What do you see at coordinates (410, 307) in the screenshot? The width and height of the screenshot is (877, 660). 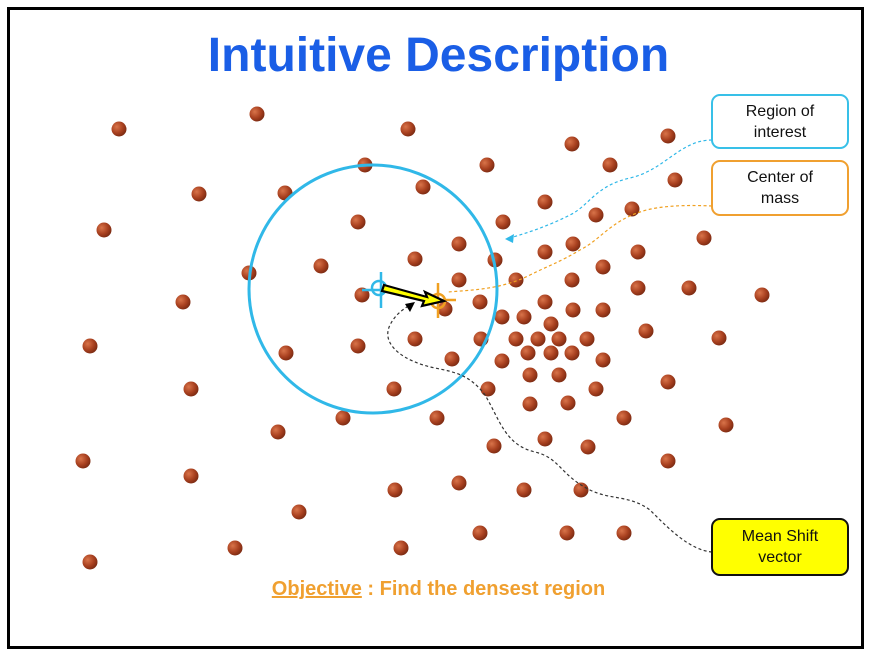 I see `msv-leader-arrowhead` at bounding box center [410, 307].